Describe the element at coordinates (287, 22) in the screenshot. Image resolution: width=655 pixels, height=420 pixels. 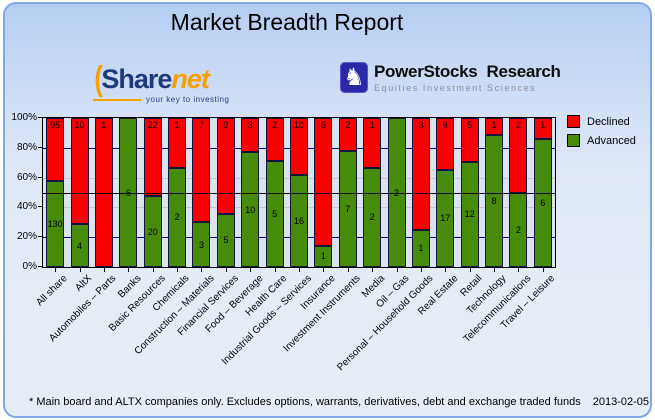
I see `page-title: Market Breadth Report` at that location.